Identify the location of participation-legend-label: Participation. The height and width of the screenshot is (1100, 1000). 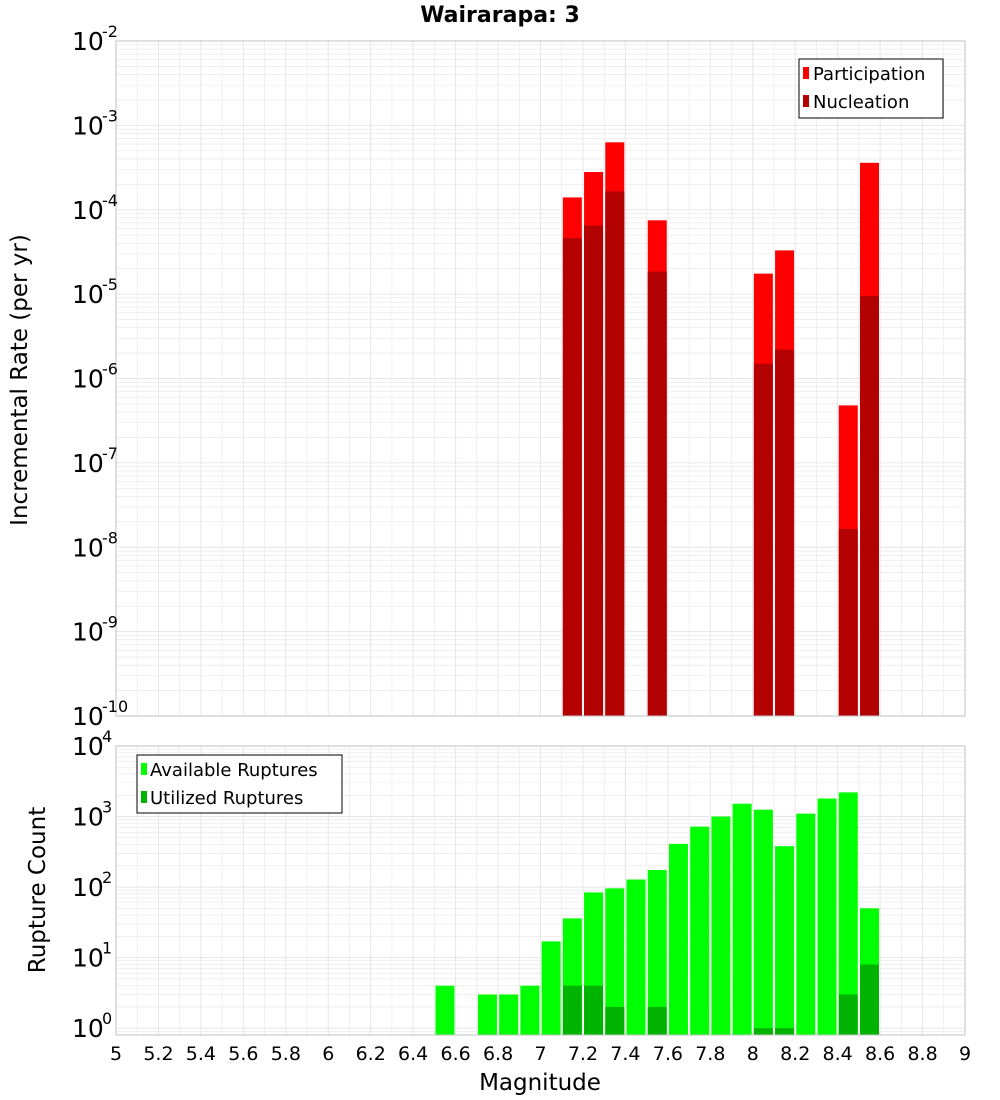
(869, 74).